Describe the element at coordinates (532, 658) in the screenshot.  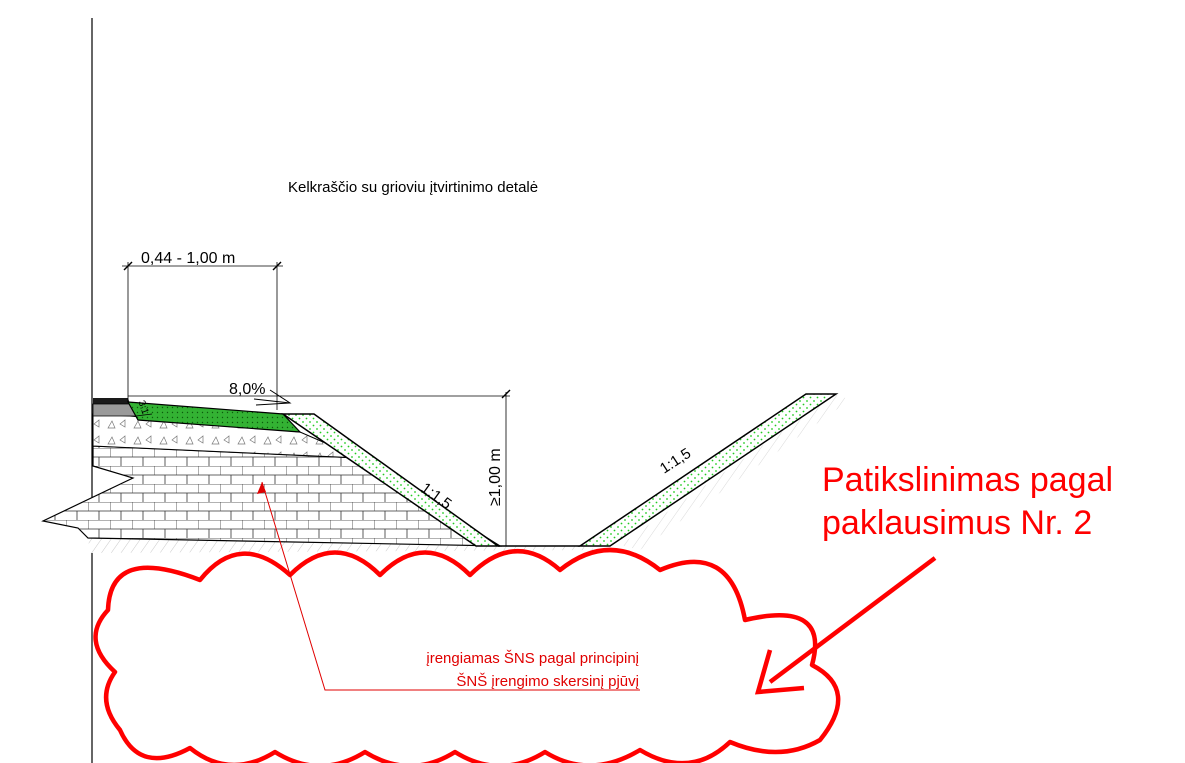
I see `note-line-1: įrengiamas ŠNS pagal principinį` at that location.